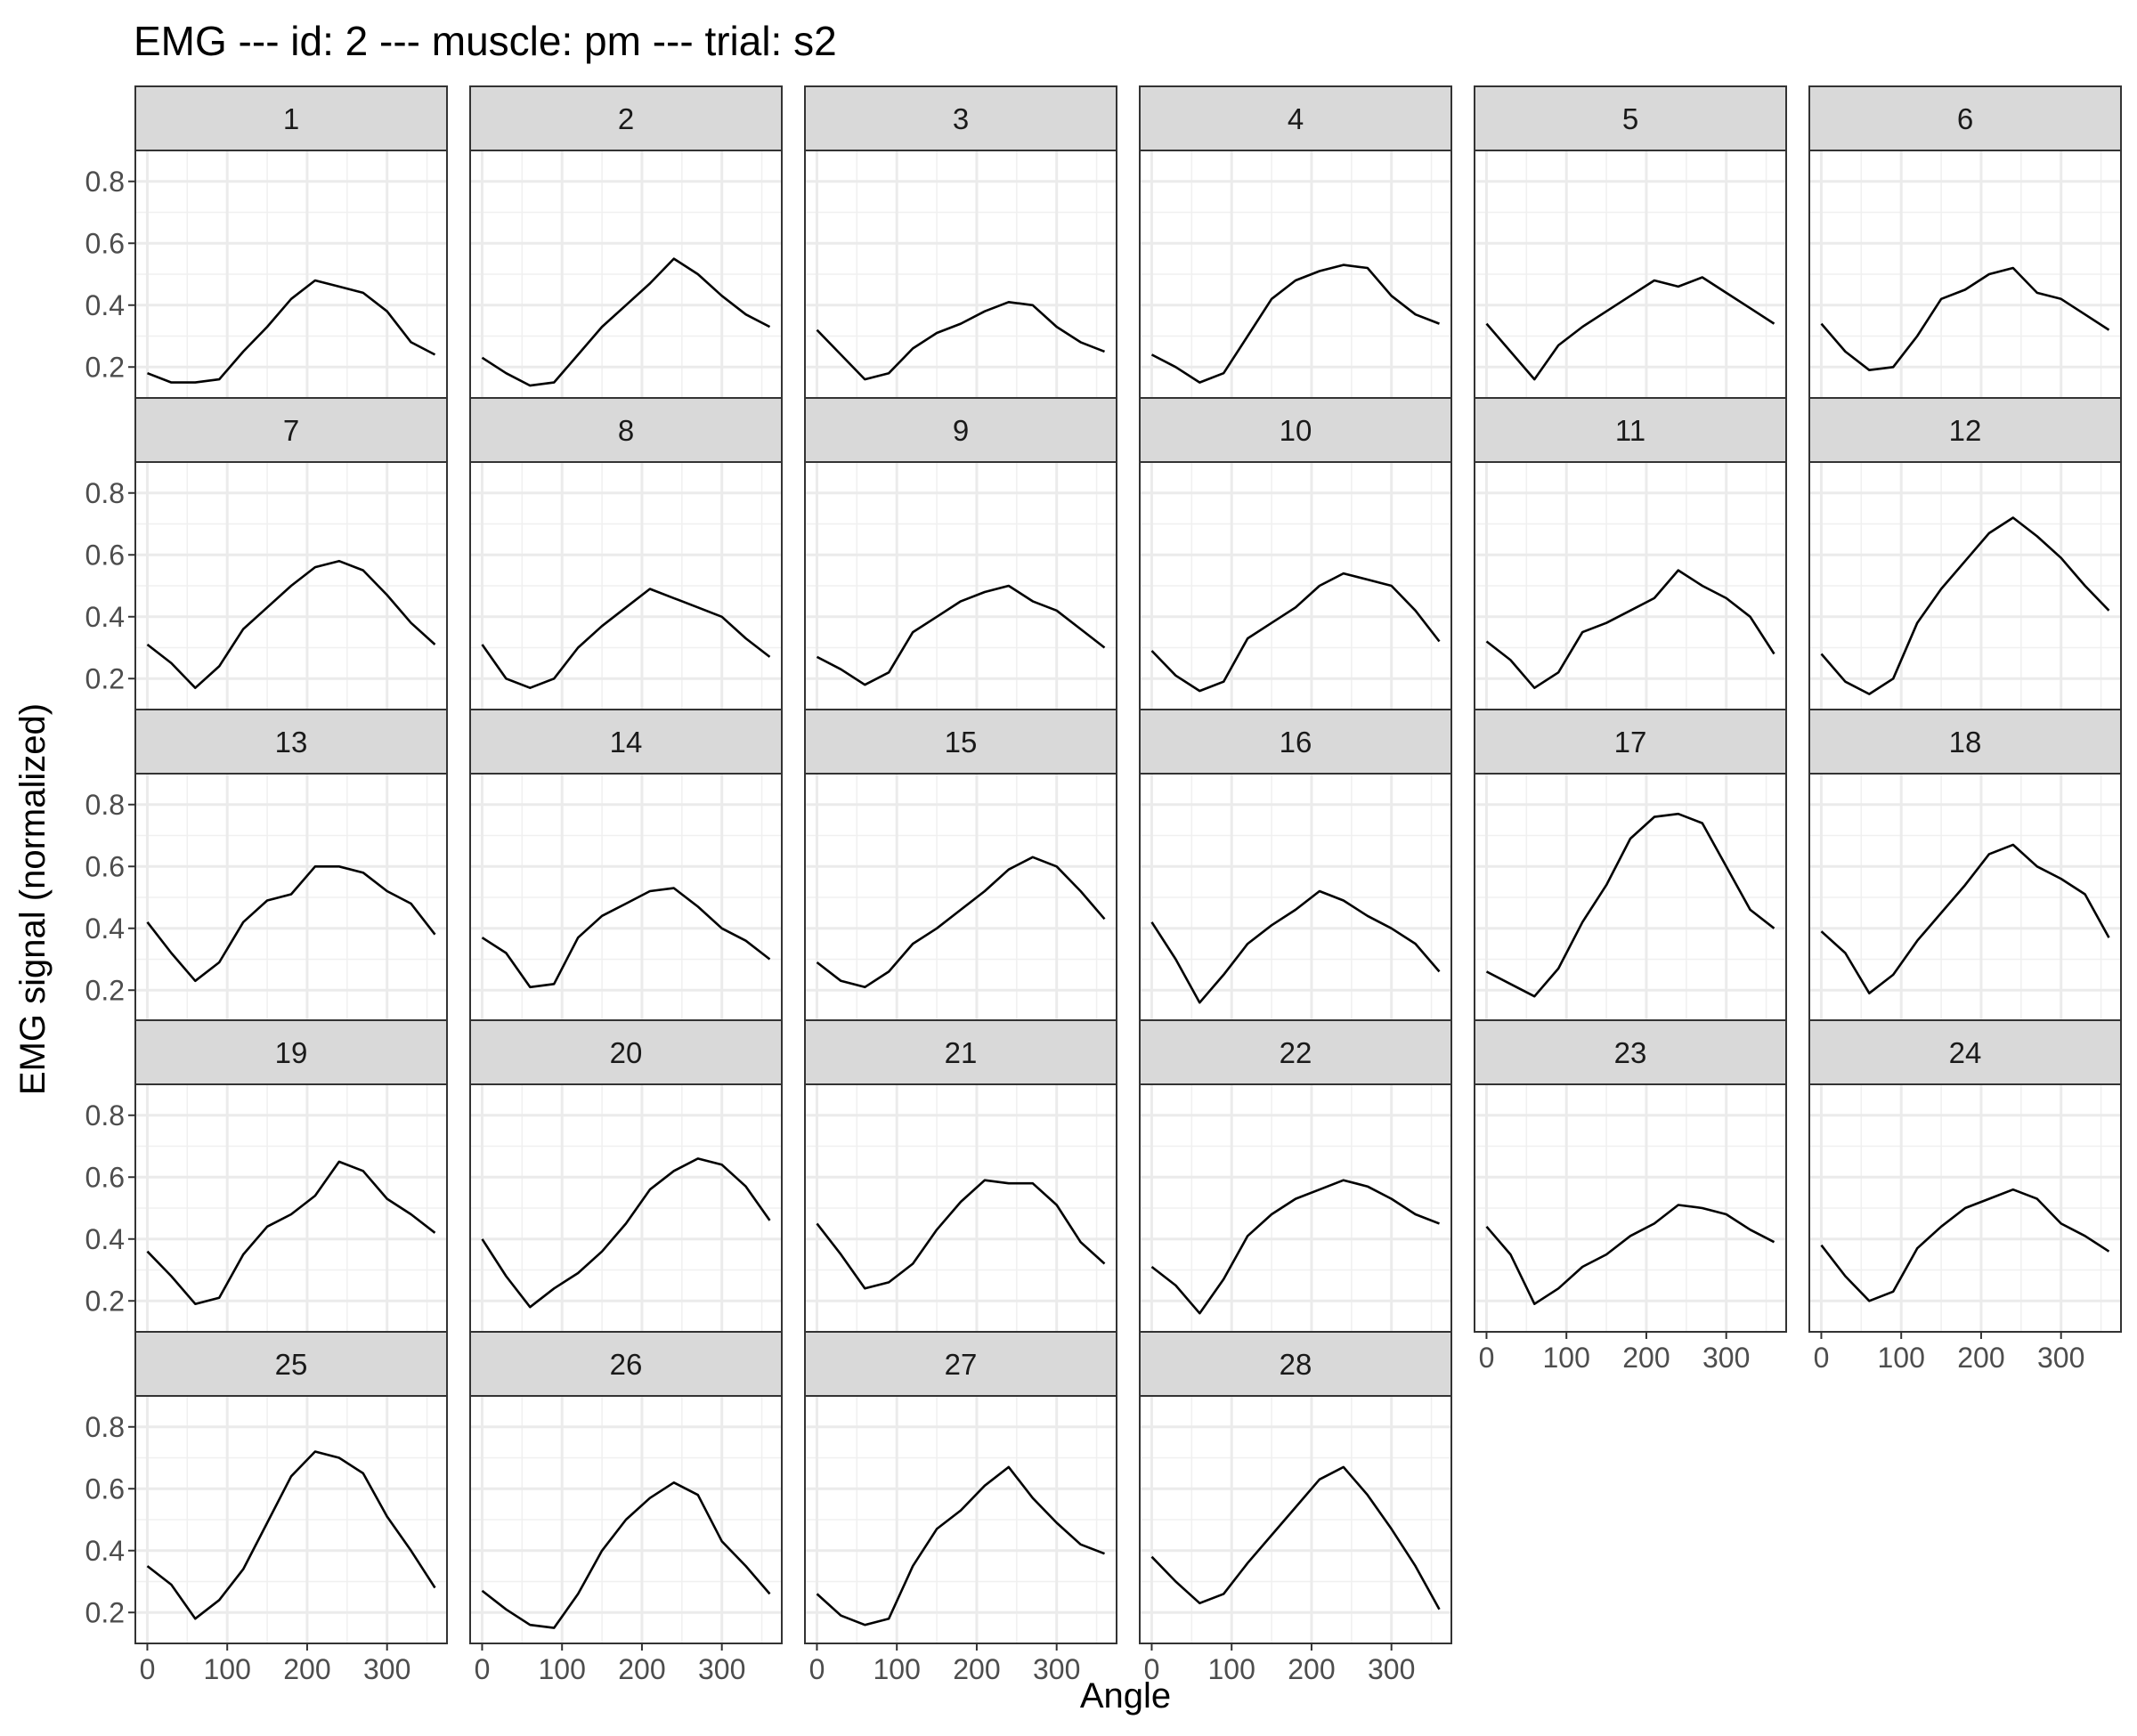 The image size is (2137, 1736). I want to click on facet-panel-8: 8, so click(626, 553).